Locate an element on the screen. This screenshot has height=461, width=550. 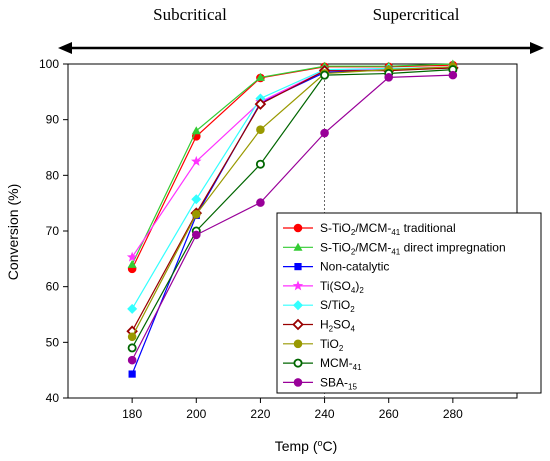
x-tick-label-200: 200 is located at coordinates (196, 414).